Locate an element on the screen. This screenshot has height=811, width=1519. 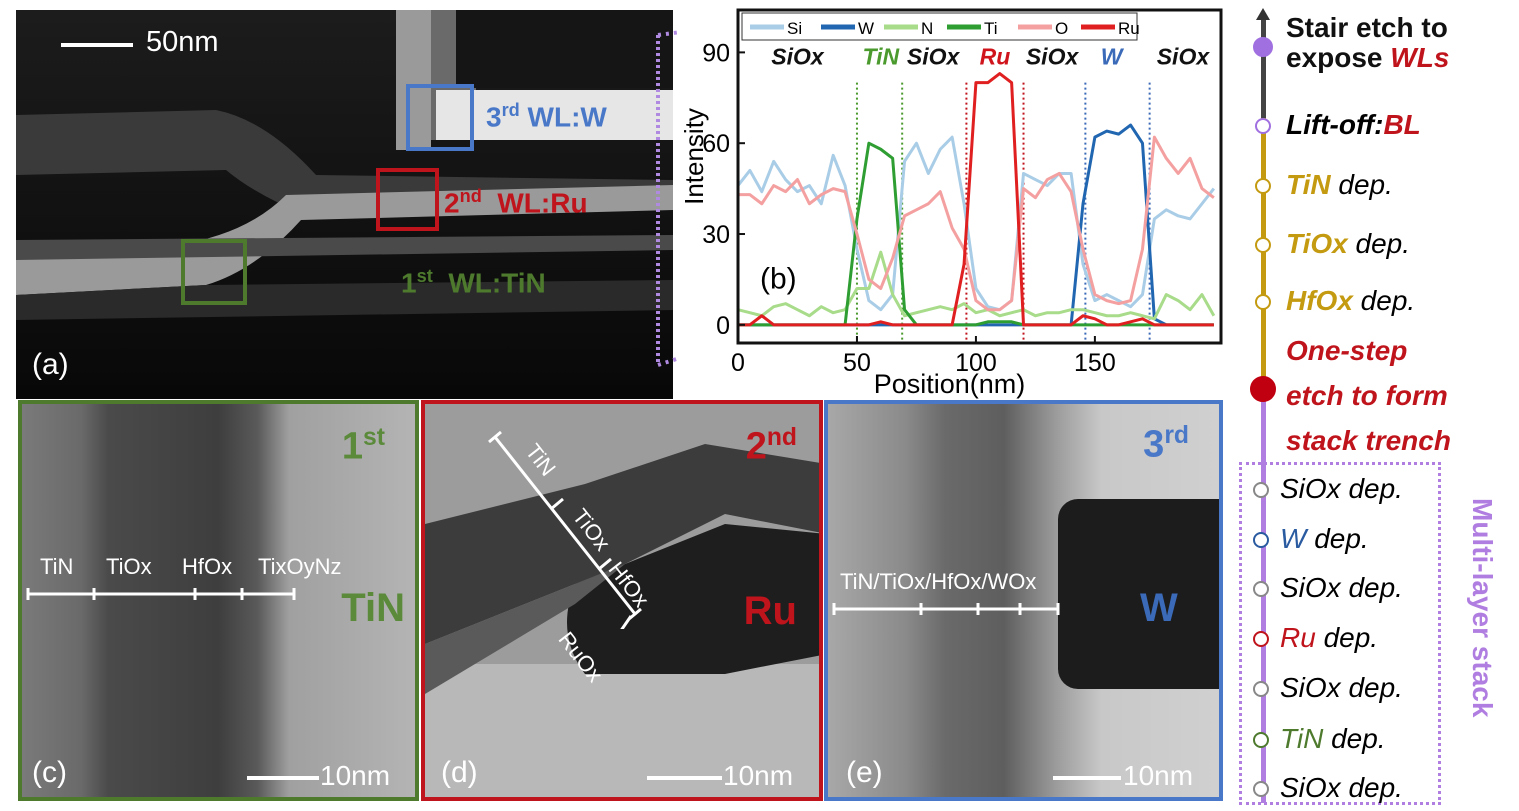
panel-label: (e) is located at coordinates (864, 772).